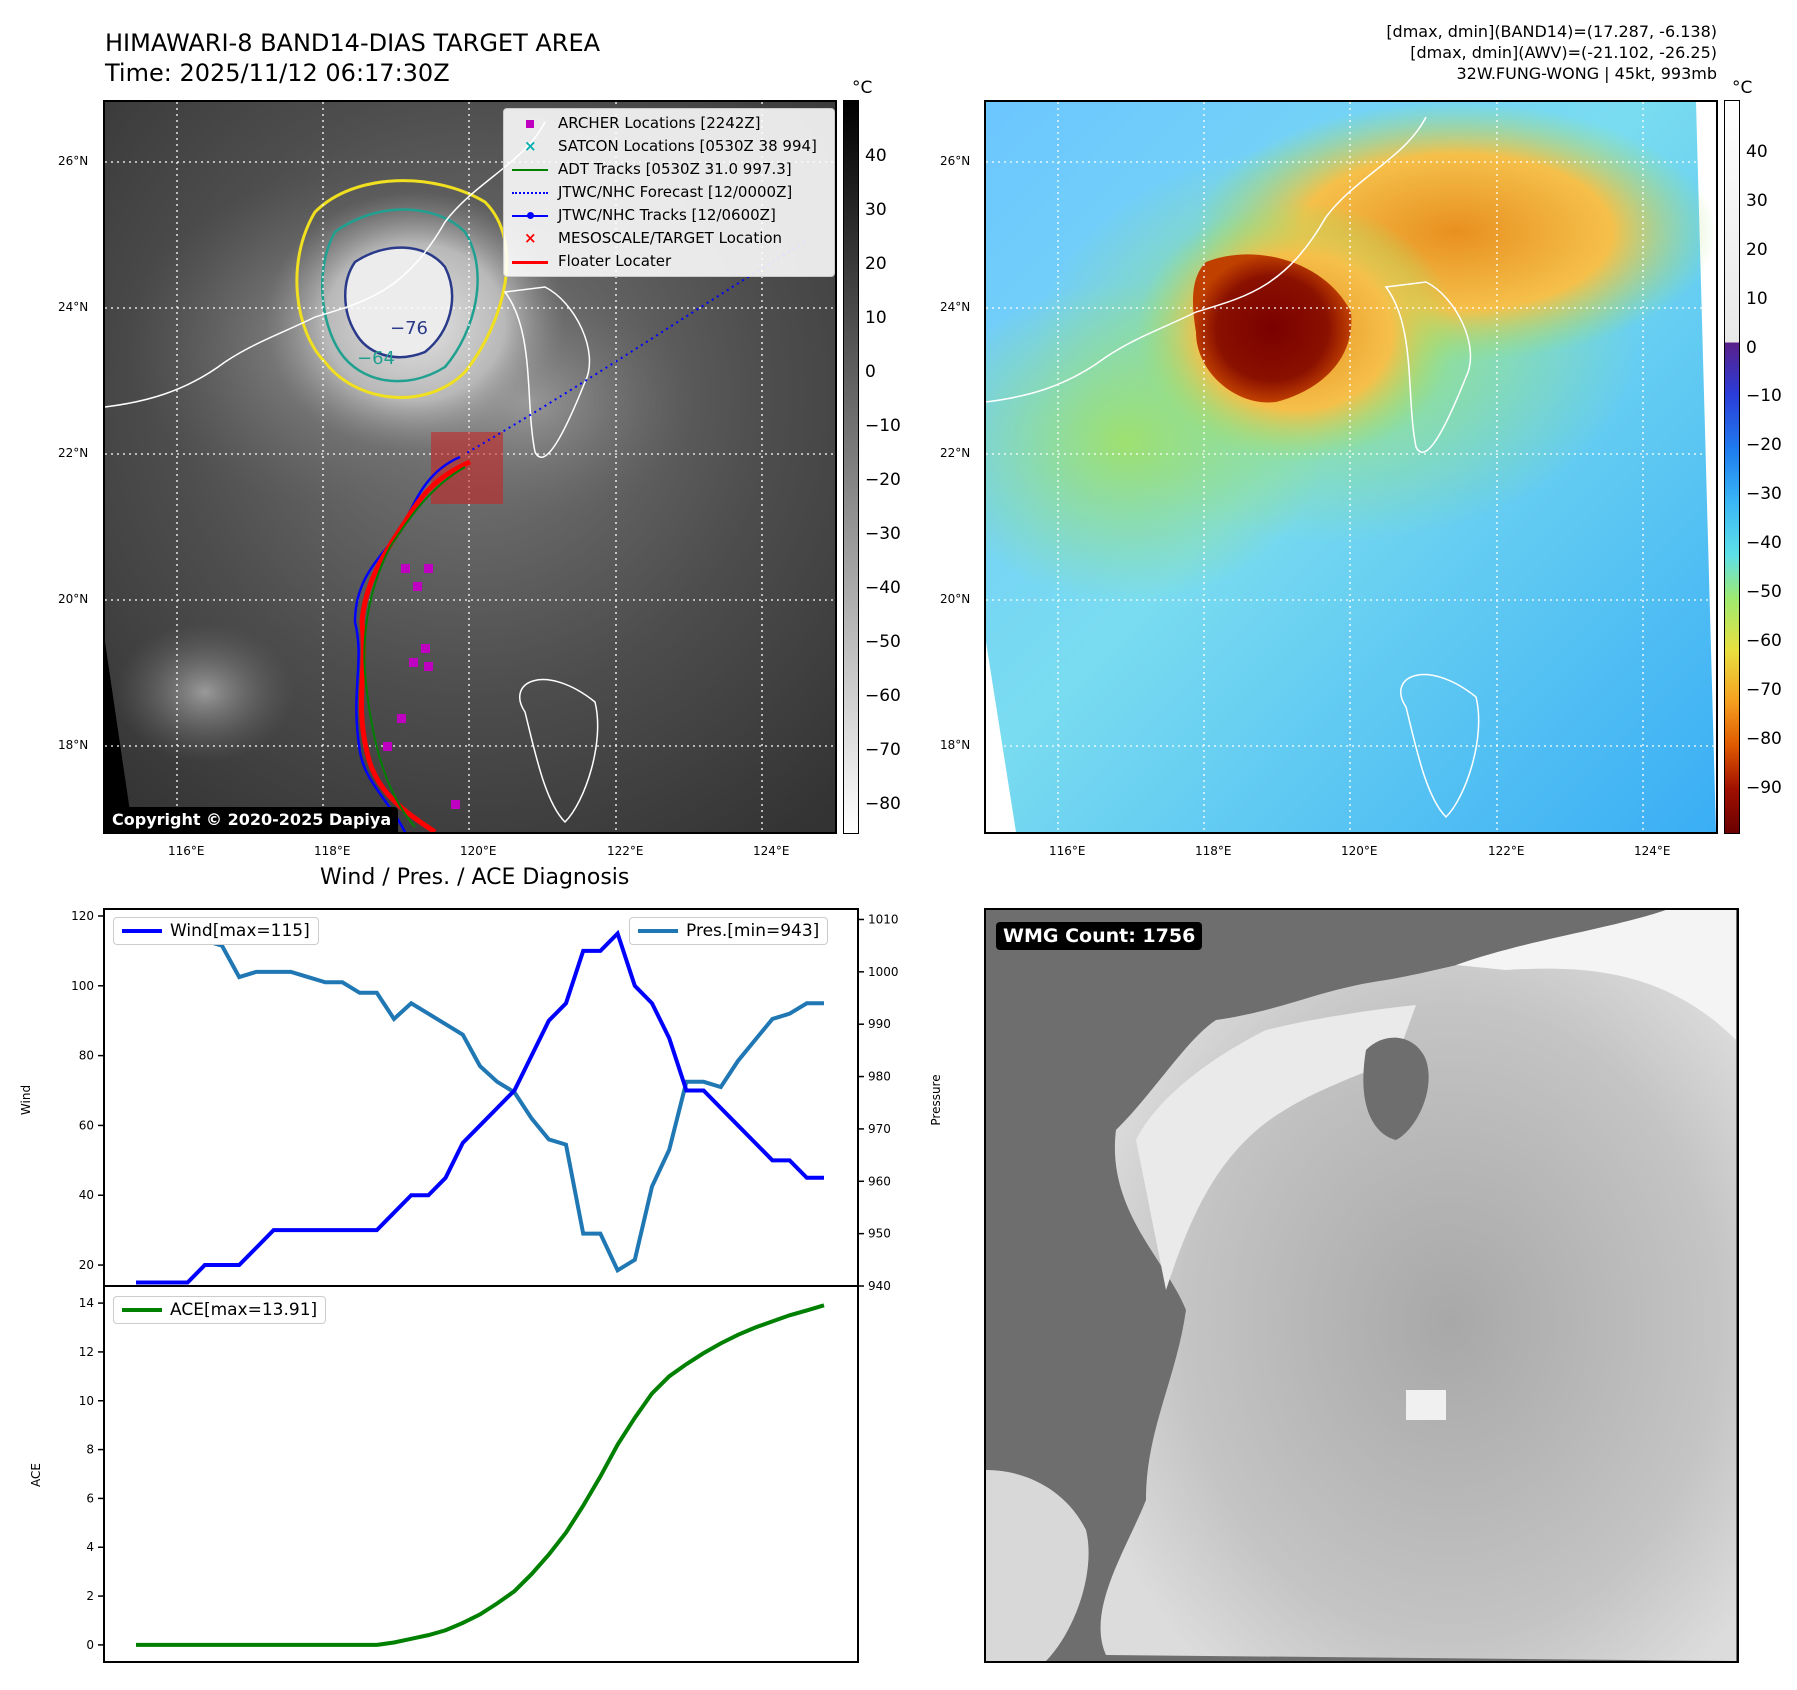  Describe the element at coordinates (615, 261) in the screenshot. I see `legend-floater-label: Floater Locater` at that location.